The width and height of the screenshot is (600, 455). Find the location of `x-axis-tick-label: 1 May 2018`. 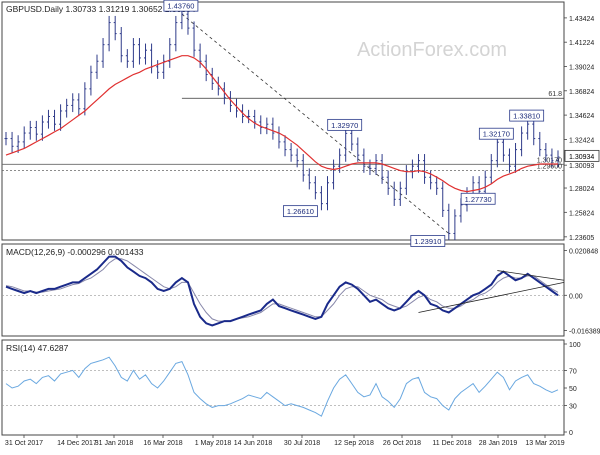

x-axis-tick-label: 1 May 2018 is located at coordinates (213, 443).